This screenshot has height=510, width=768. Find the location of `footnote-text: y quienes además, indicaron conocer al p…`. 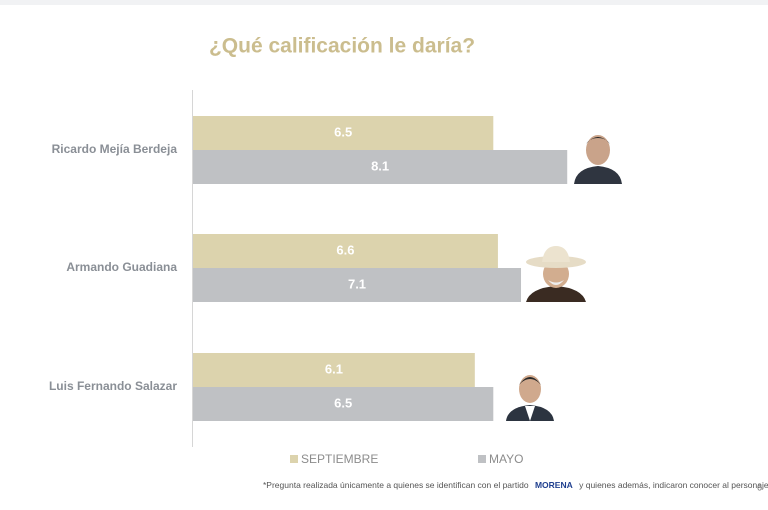

footnote-text: y quienes además, indicaron conocer al p… is located at coordinates (673, 485).